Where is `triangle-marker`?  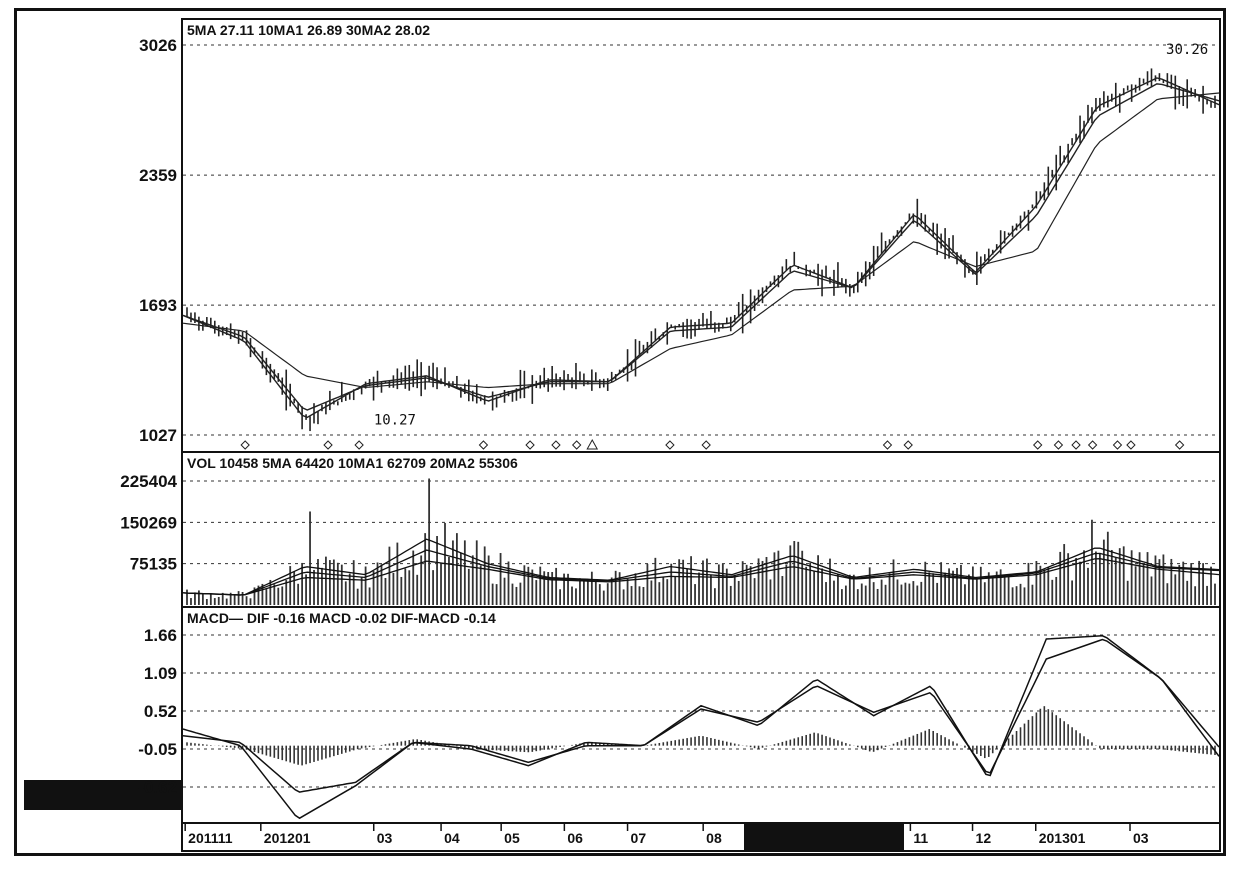 triangle-marker is located at coordinates (592, 444).